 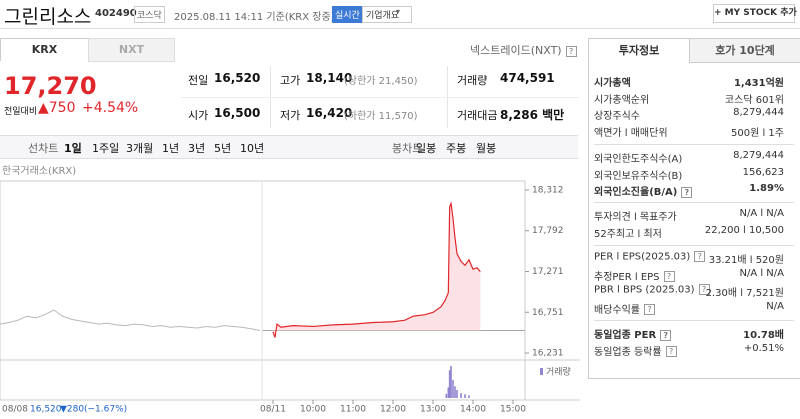 I want to click on area, so click(x=377, y=270).